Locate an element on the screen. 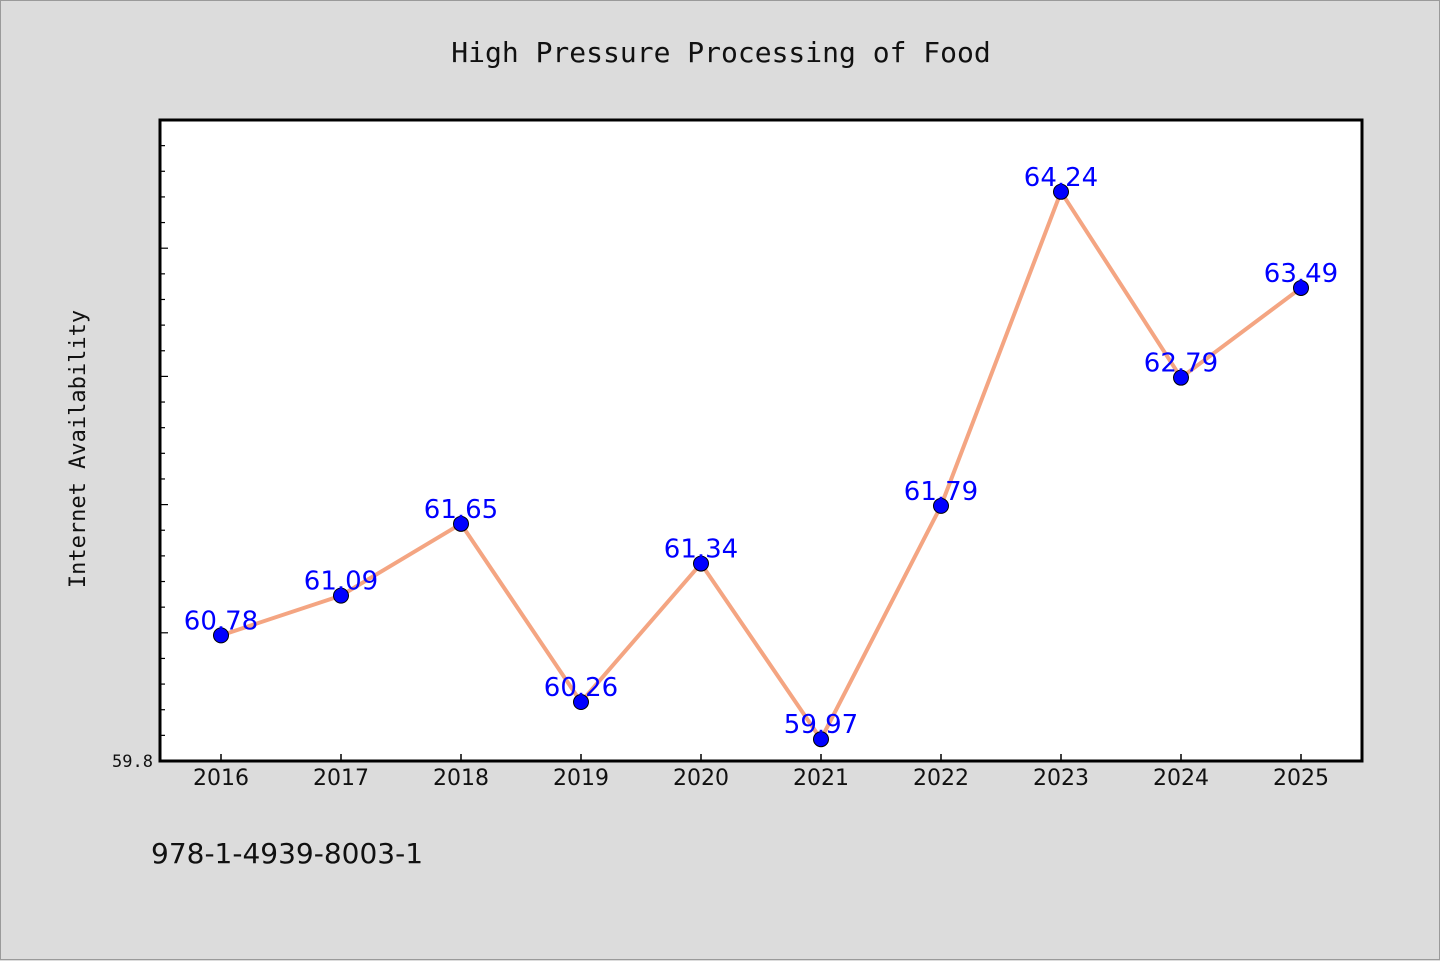  data-label: 63.49 is located at coordinates (1301, 274).